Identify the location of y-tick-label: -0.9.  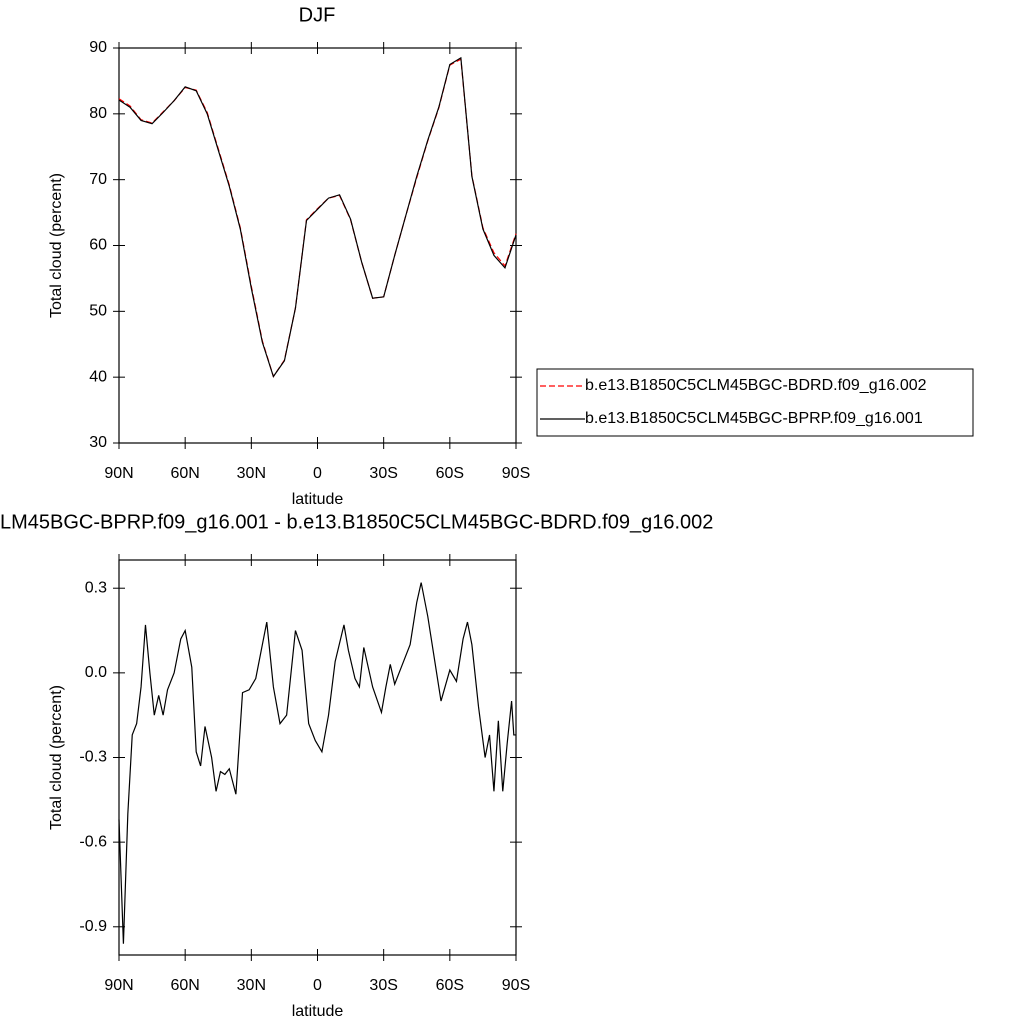
(93, 926).